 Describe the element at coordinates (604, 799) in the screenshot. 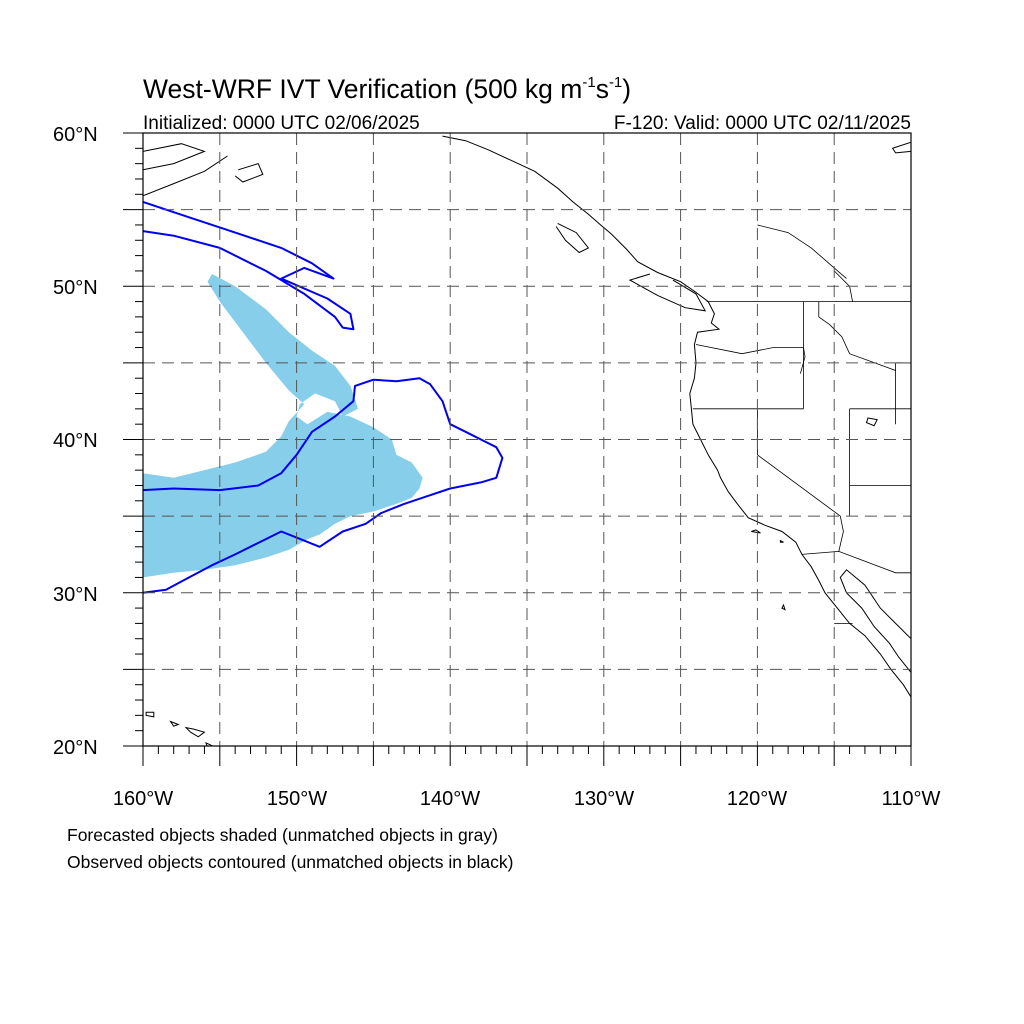

I see `lon-label-130w: 130°W` at that location.